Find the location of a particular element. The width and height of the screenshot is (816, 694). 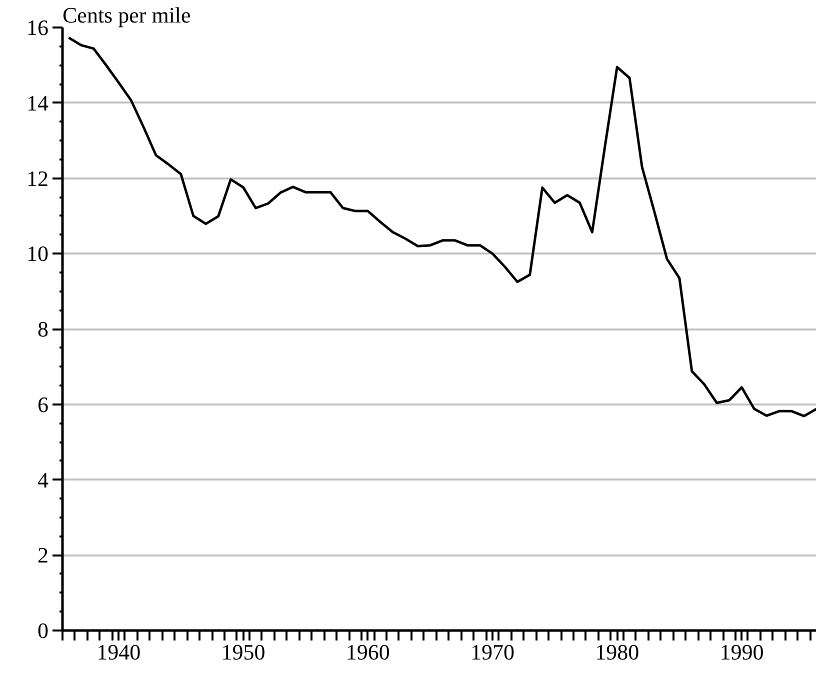

y-tick-label: 16 is located at coordinates (37, 27).